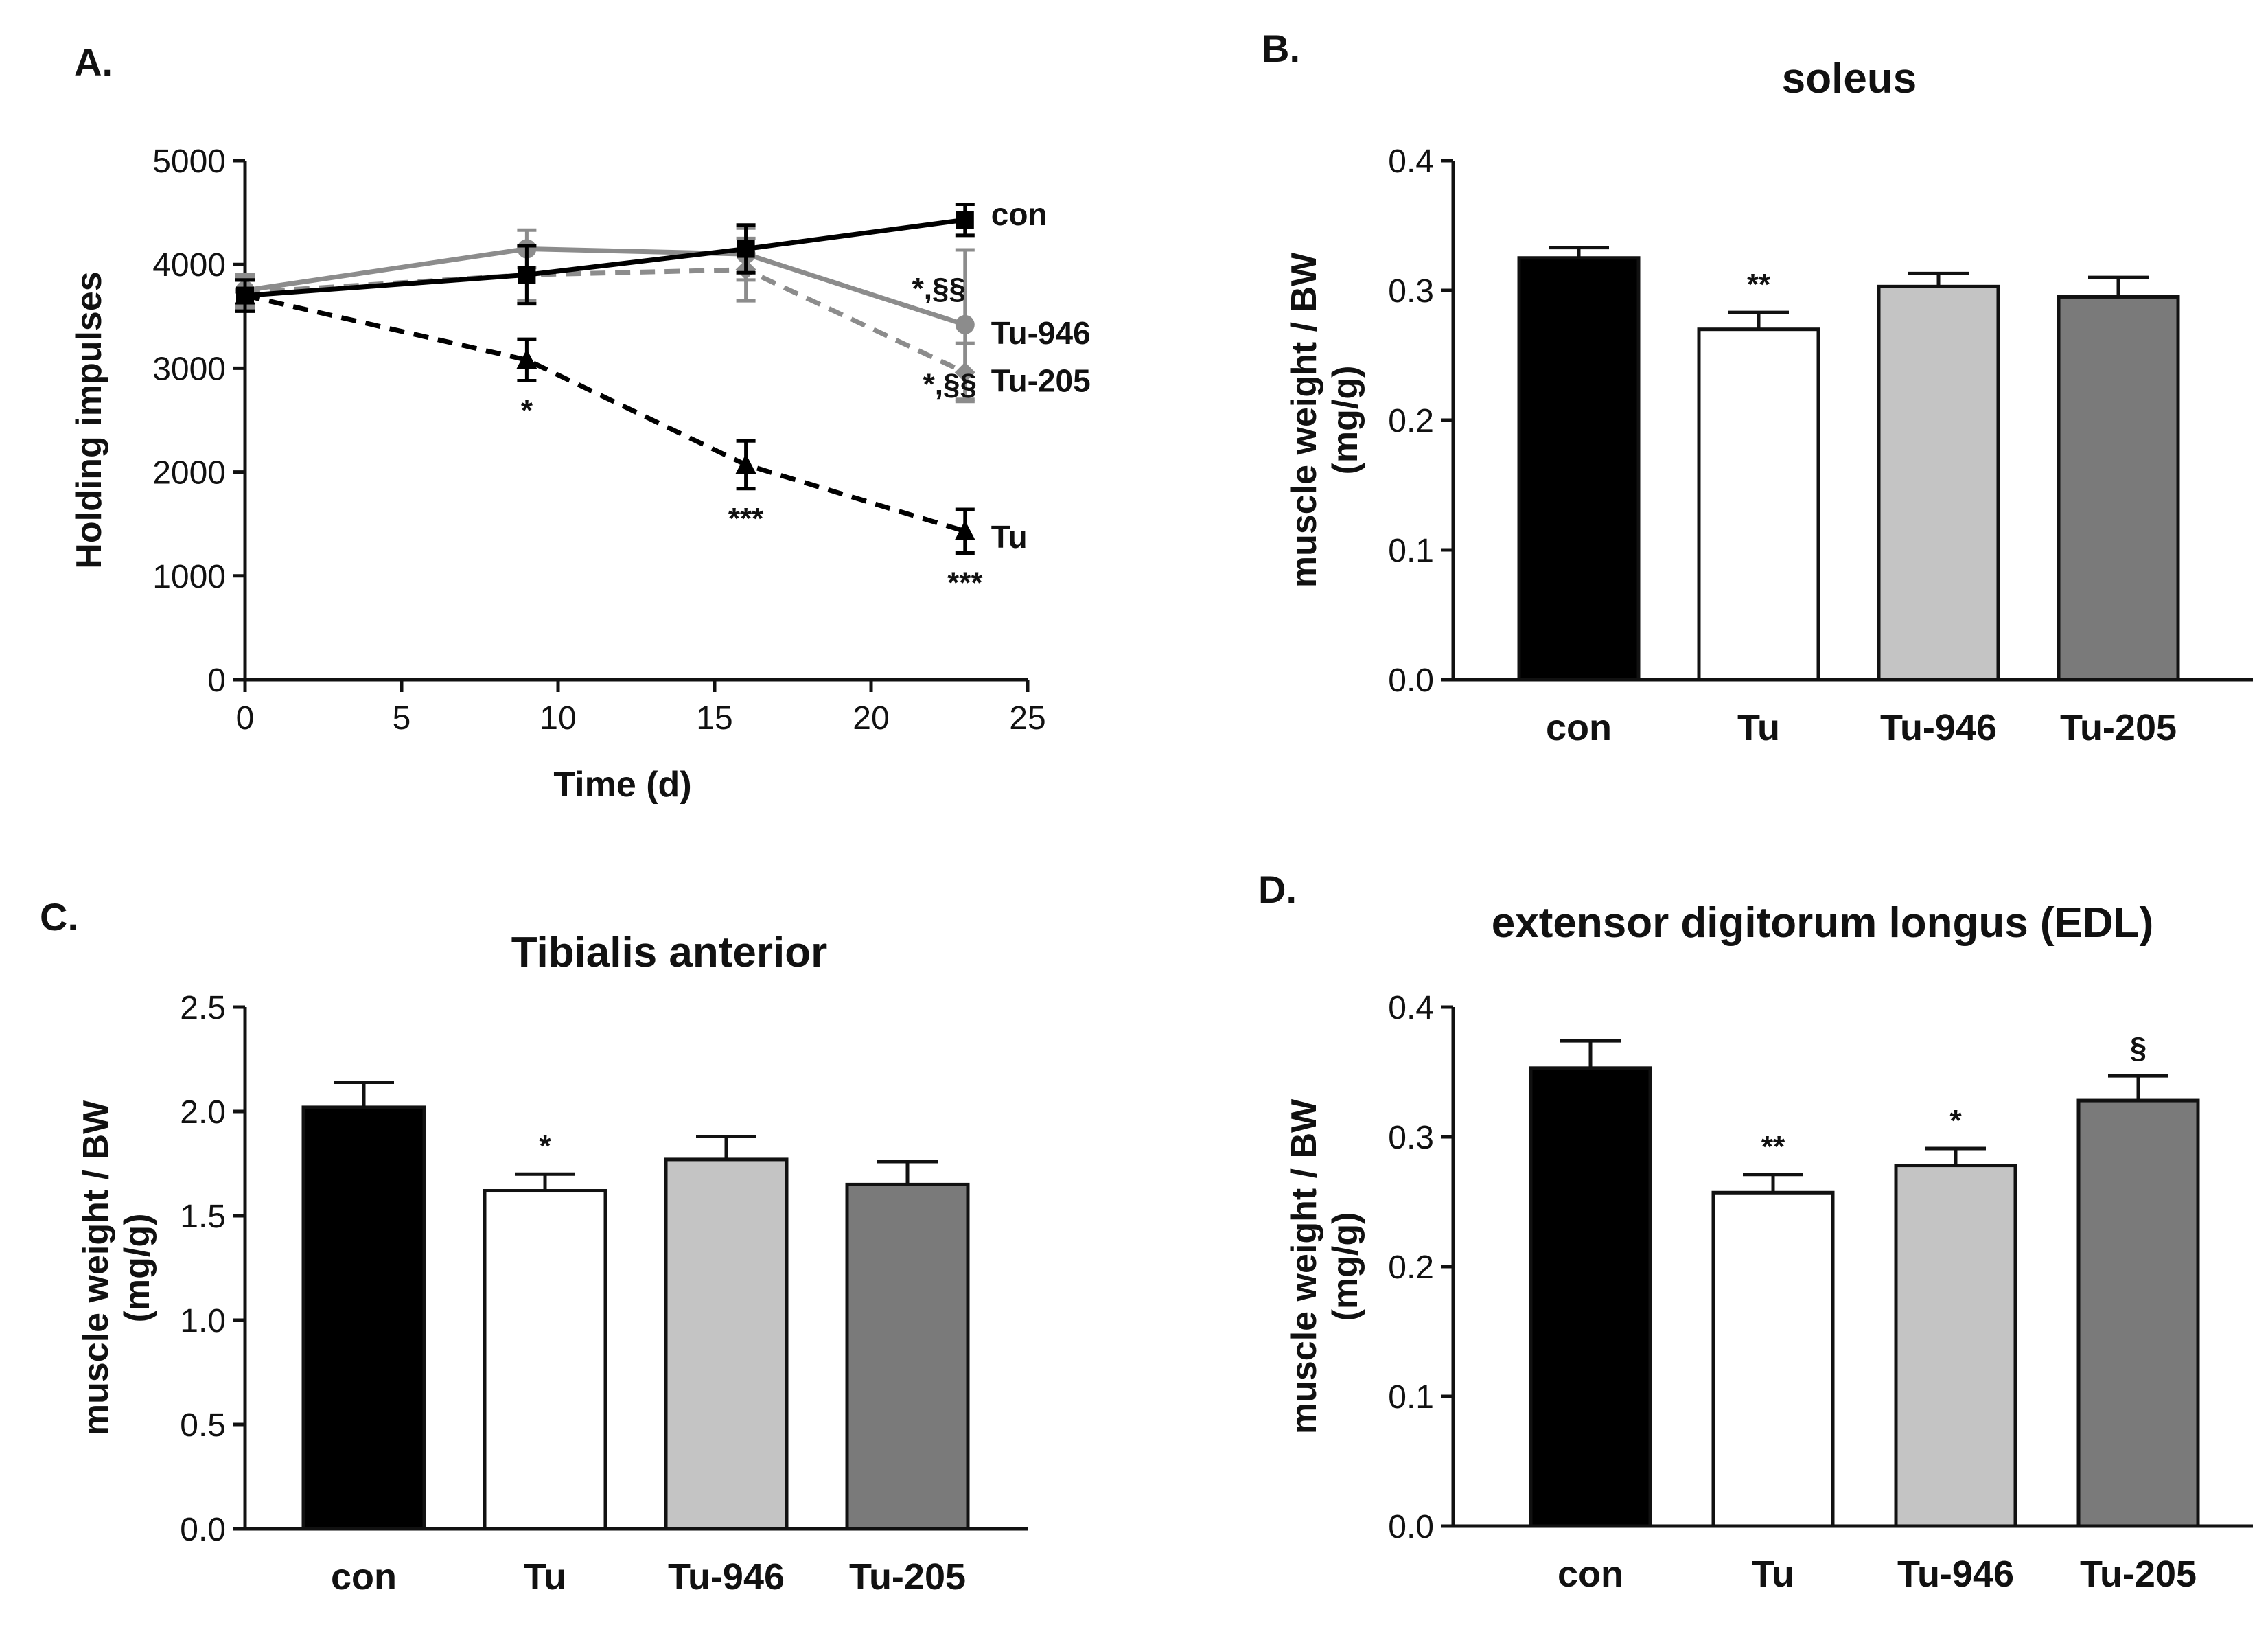 The width and height of the screenshot is (2268, 1638). What do you see at coordinates (1041, 380) in the screenshot?
I see `series-label: Tu-205` at bounding box center [1041, 380].